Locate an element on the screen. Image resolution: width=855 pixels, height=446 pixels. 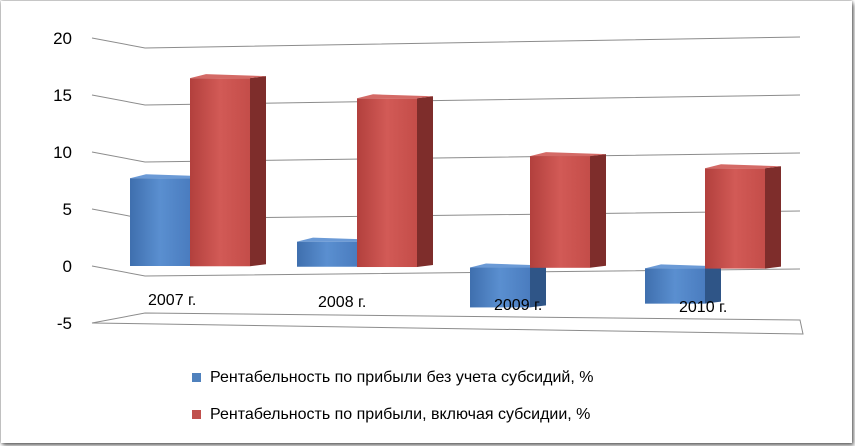
x-axis-labels: 2007 г. 2008 г. 2009 г. 2010 г. is located at coordinates (437, 304).